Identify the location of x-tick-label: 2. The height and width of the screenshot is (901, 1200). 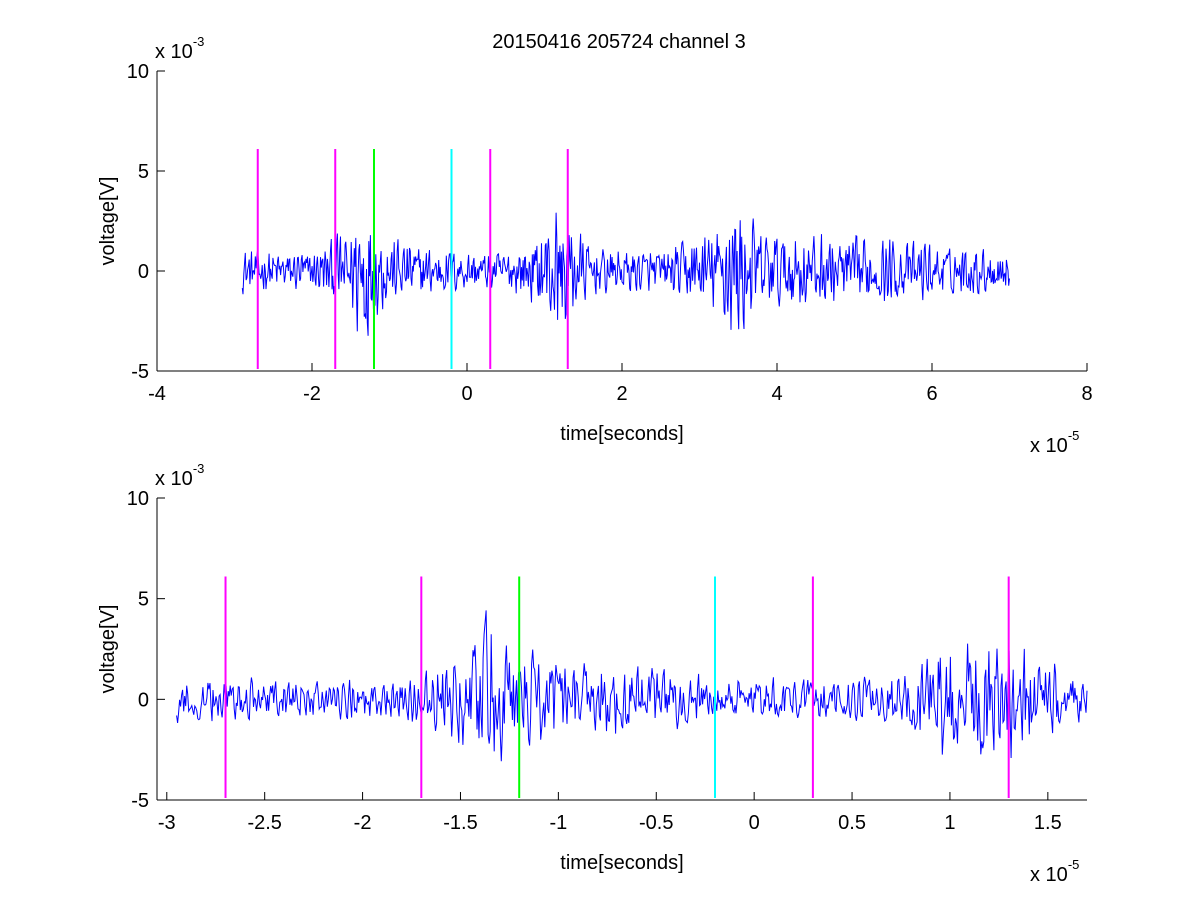
(621, 394).